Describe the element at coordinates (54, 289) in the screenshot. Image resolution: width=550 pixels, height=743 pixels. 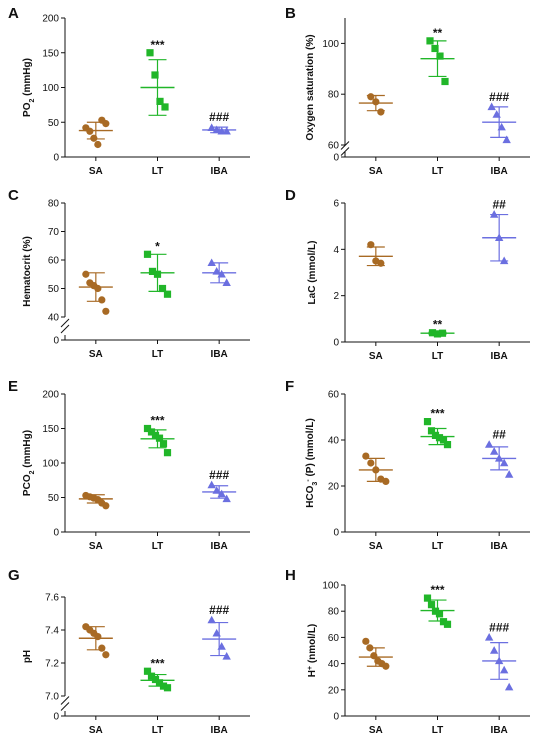
I see `y-tick-label: 50` at that location.